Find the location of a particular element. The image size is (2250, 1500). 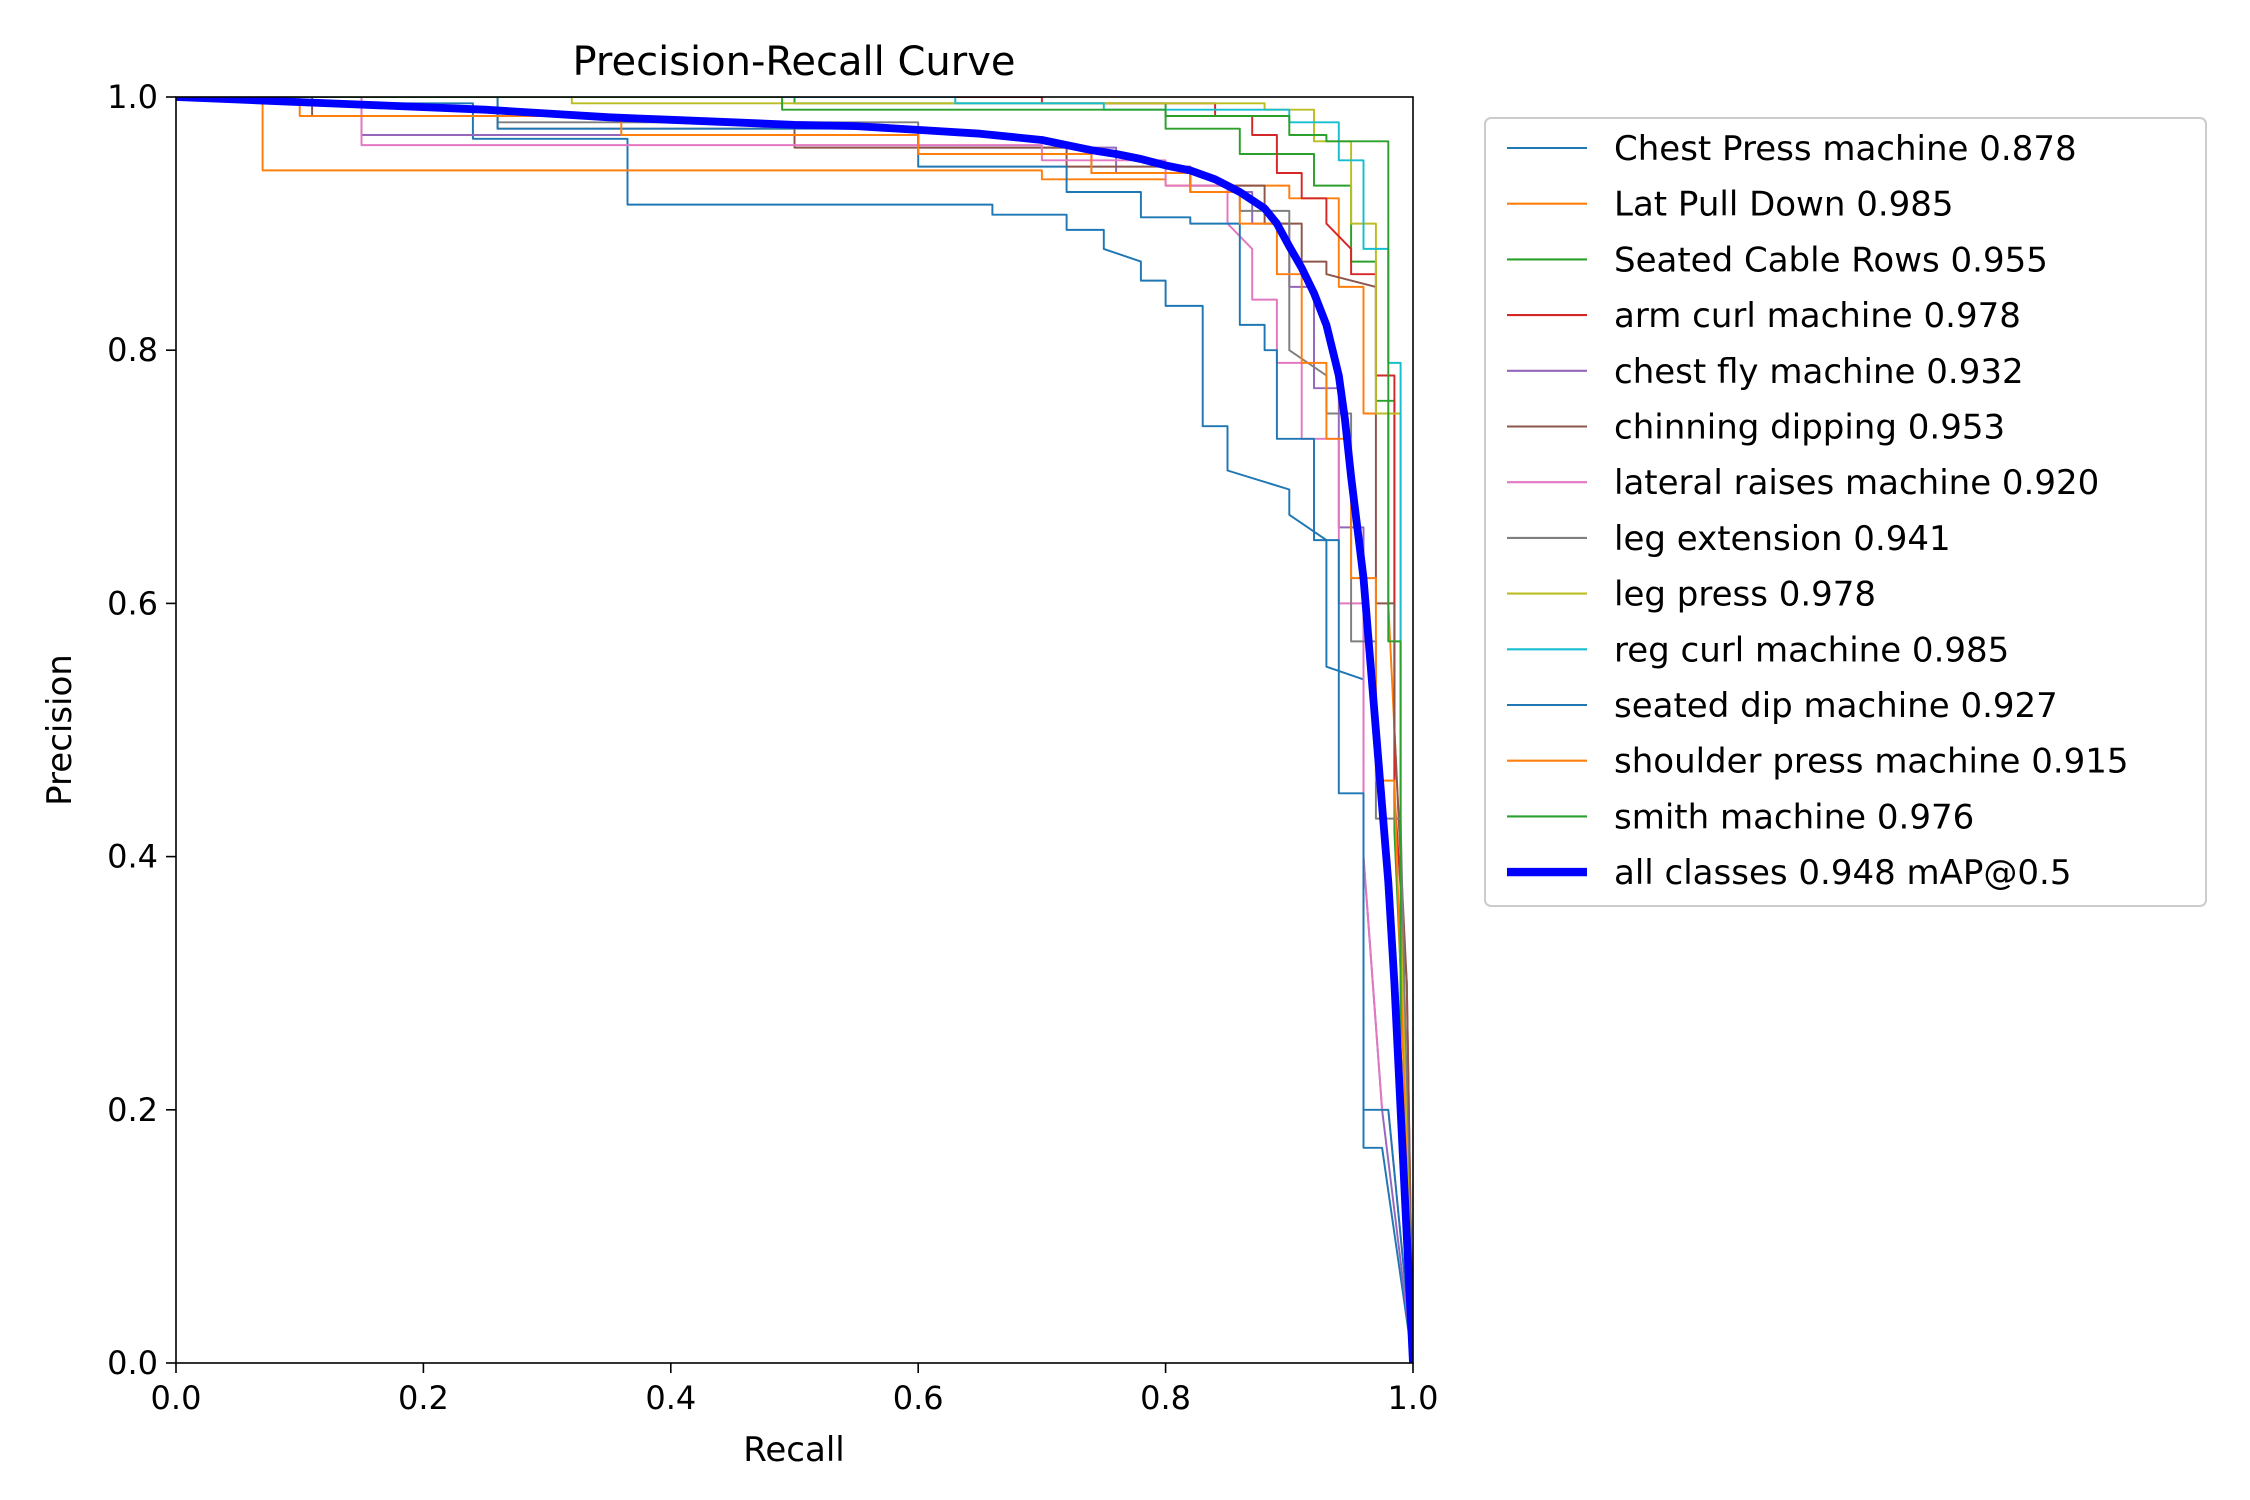

chart-title: Precision-Recall Curve is located at coordinates (794, 62).